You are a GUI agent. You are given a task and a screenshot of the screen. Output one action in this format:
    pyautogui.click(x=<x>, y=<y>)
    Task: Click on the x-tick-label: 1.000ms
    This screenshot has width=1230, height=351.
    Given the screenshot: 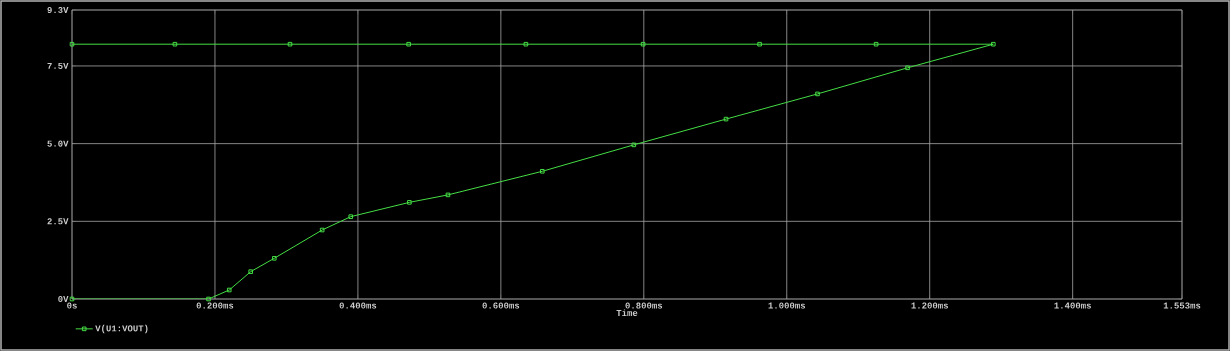 What is the action you would take?
    pyautogui.click(x=787, y=305)
    